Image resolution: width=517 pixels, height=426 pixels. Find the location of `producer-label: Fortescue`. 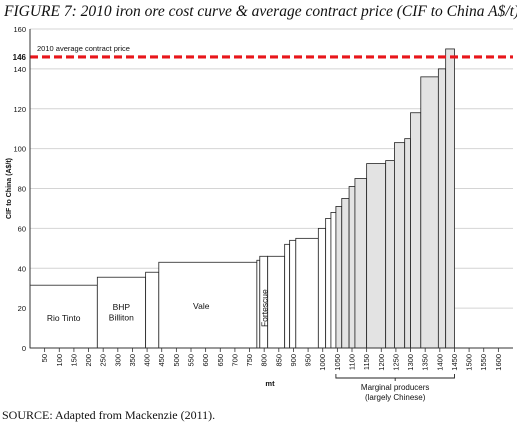

producer-label: Fortescue is located at coordinates (265, 308).